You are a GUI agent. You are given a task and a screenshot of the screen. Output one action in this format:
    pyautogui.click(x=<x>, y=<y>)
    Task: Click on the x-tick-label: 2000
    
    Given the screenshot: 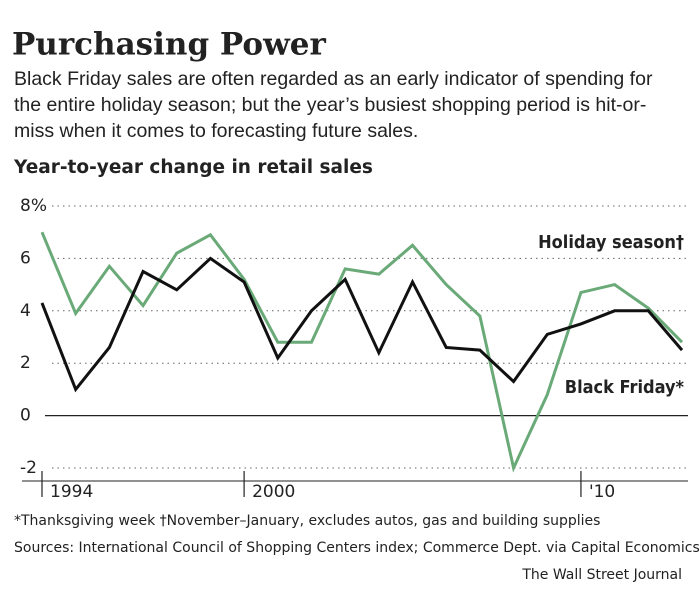 What is the action you would take?
    pyautogui.click(x=273, y=492)
    